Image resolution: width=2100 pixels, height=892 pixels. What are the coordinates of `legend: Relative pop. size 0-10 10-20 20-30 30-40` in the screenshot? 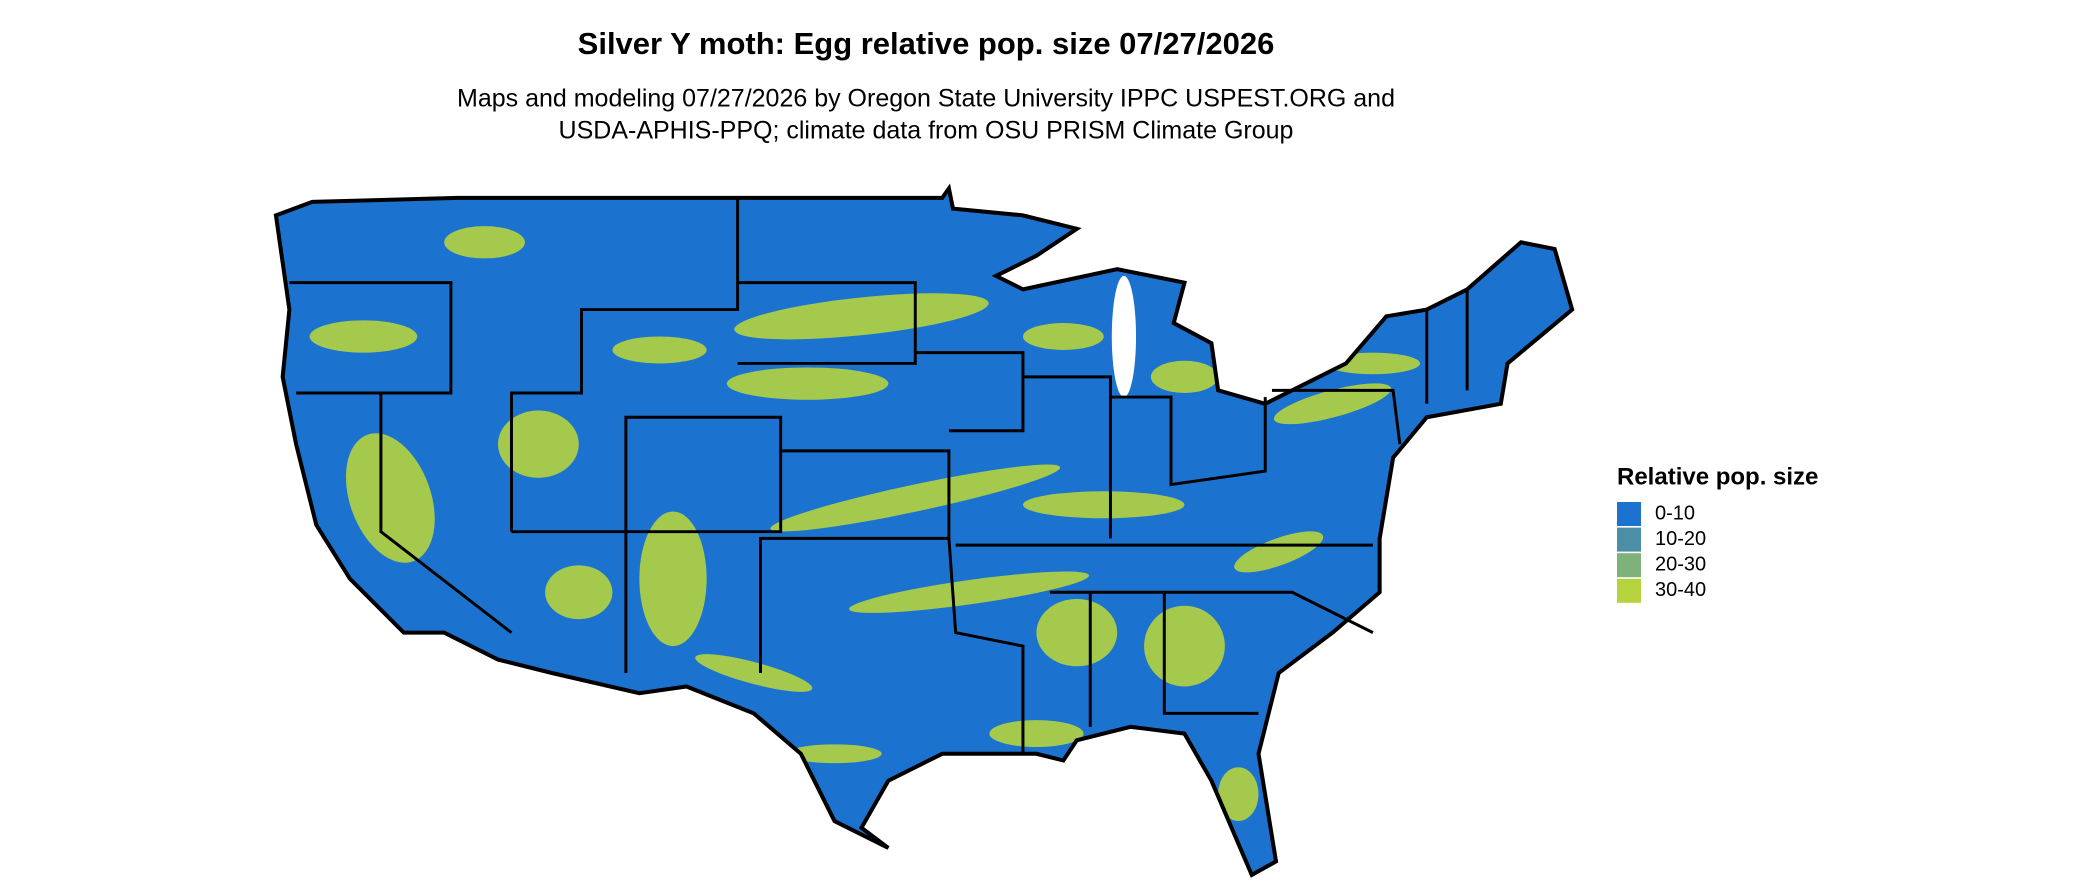 It's located at (1717, 533).